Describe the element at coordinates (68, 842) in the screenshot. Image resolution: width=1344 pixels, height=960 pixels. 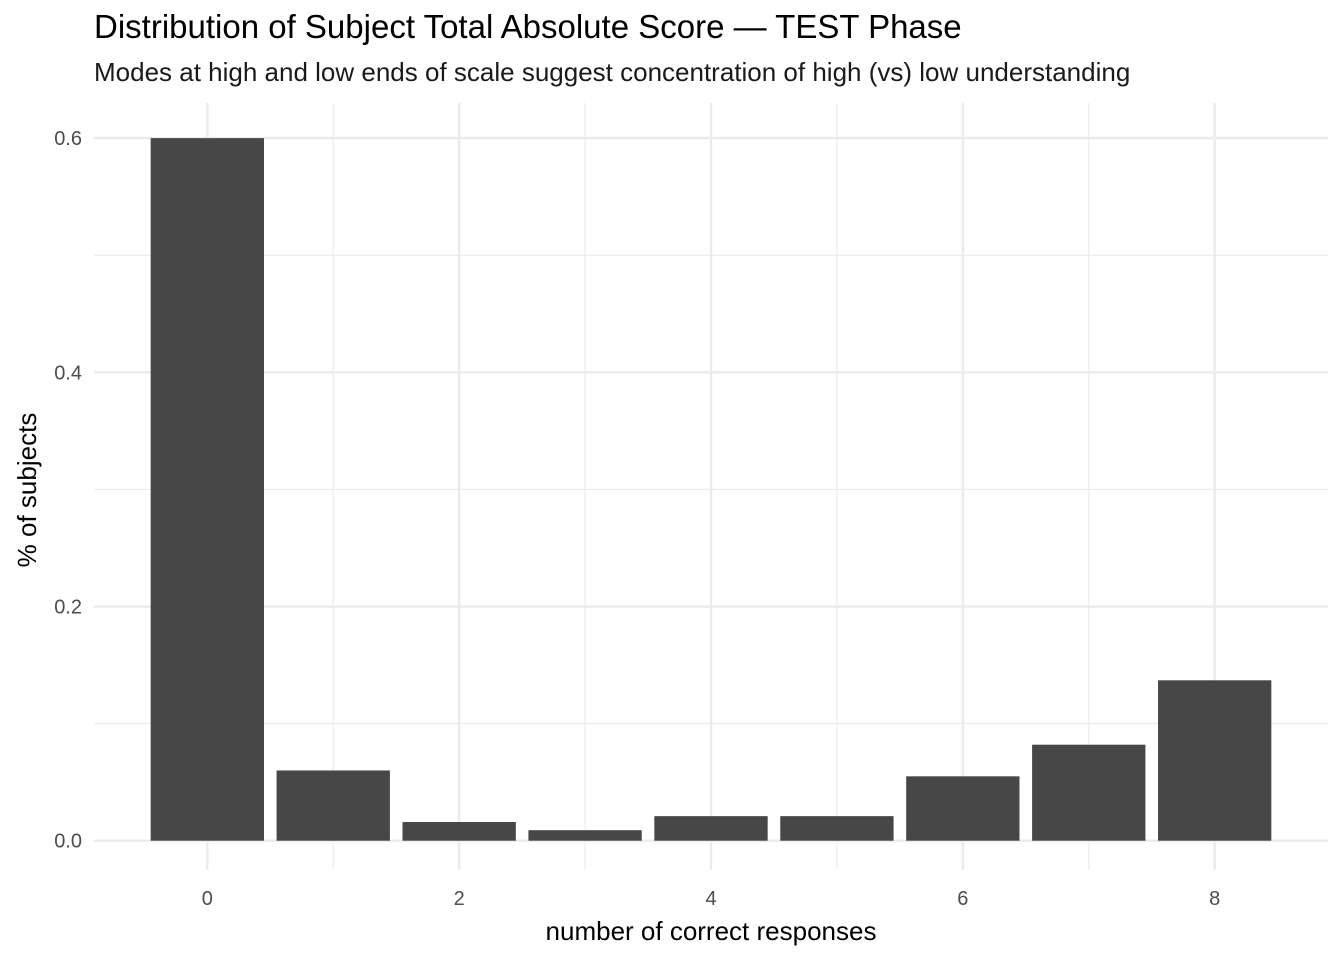
I see `y-tick-label: 0.0` at that location.